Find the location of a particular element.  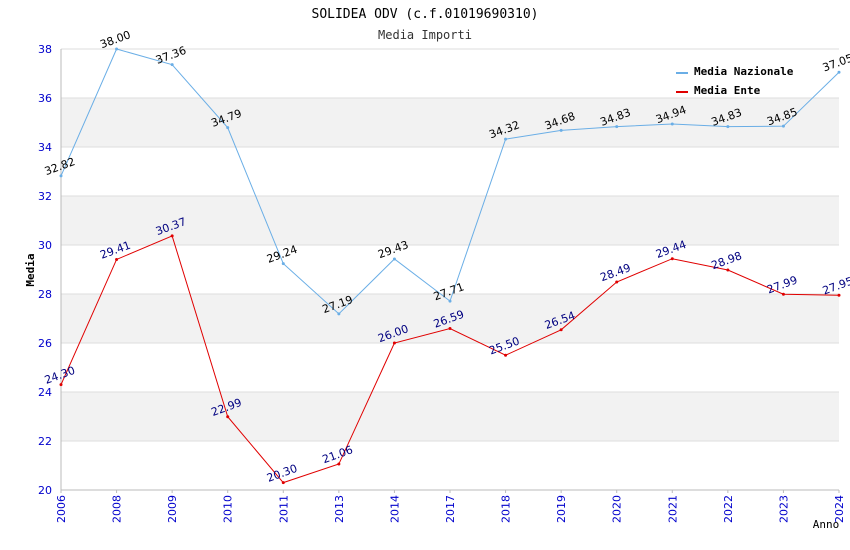

y-tick-label: 30 is located at coordinates (45, 245).